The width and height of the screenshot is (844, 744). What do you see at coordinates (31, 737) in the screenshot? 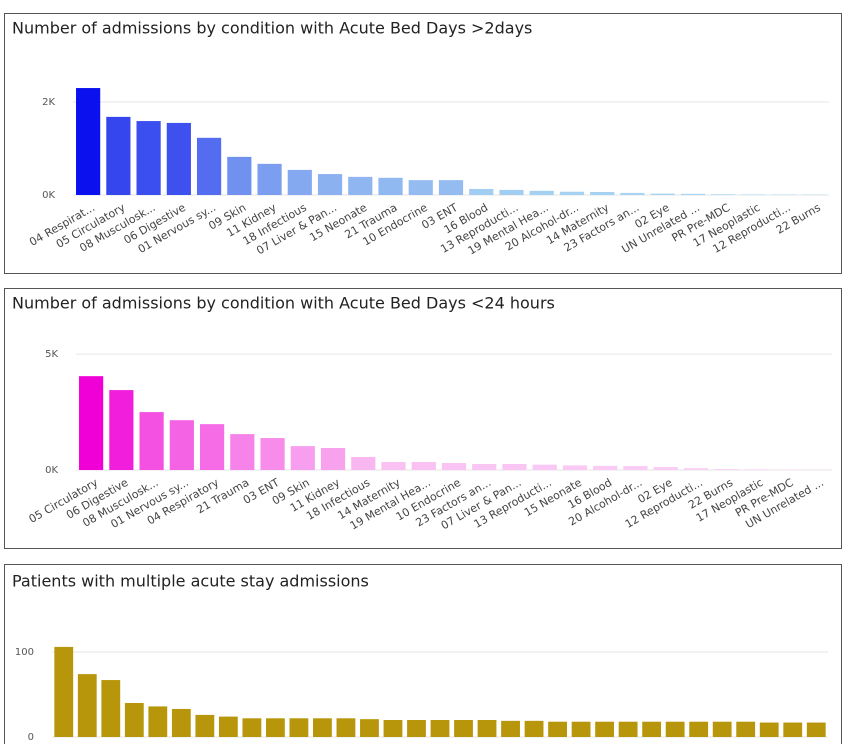
I see `y-tick-label: 0` at bounding box center [31, 737].